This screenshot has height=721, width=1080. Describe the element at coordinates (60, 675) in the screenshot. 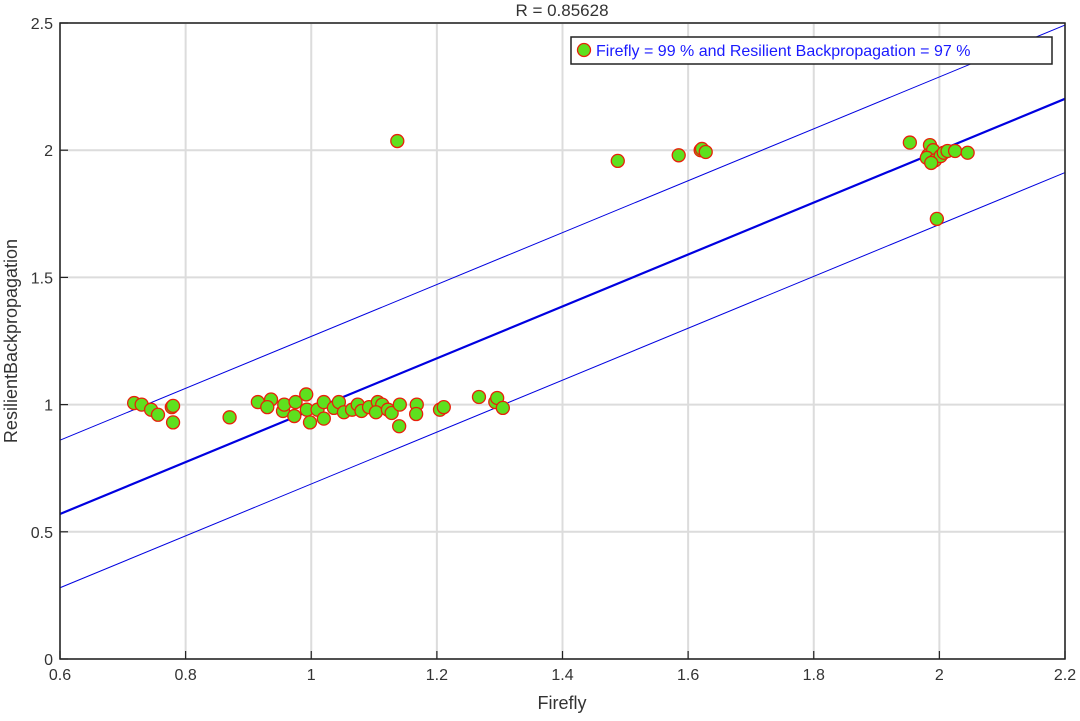

I see `x-tick-label: 0.6` at that location.